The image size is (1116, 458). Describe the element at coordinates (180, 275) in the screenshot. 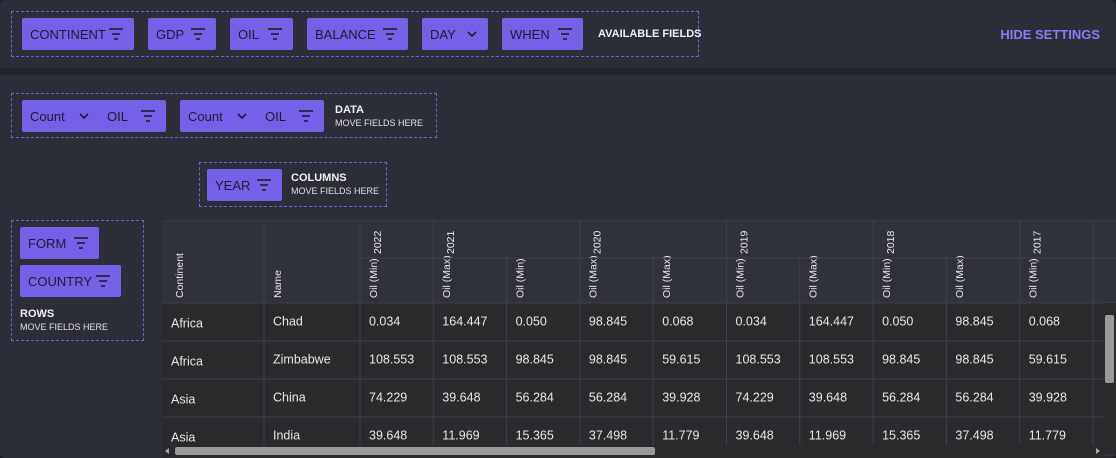

I see `row-header: Continent` at that location.